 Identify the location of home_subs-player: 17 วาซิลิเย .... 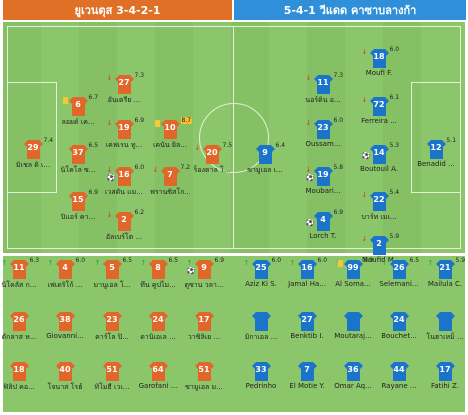
(204, 327).